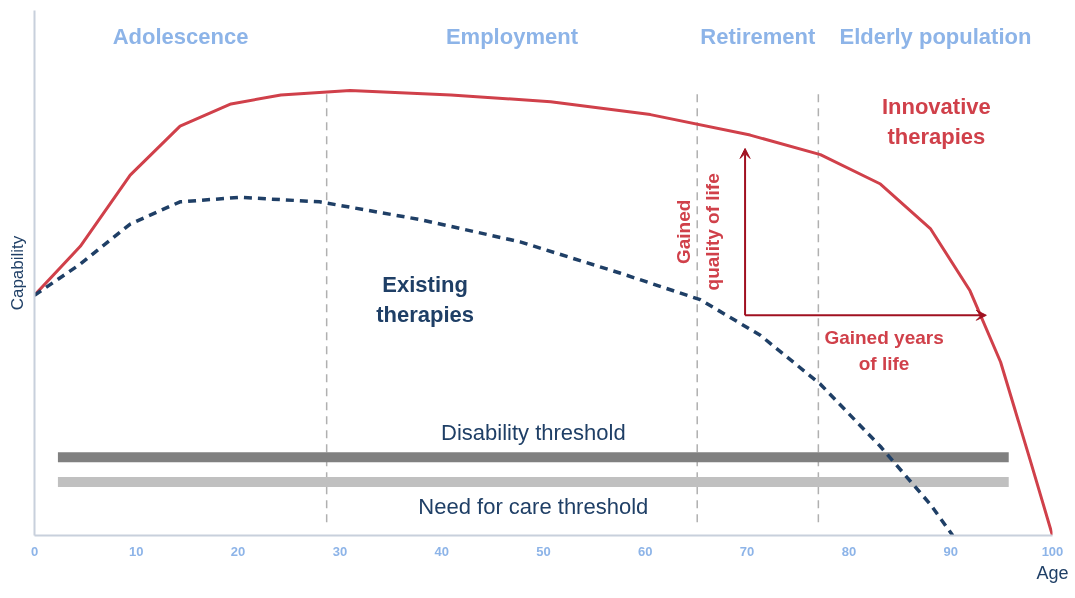  Describe the element at coordinates (935, 36) in the screenshot. I see `text: Elderly population` at that location.